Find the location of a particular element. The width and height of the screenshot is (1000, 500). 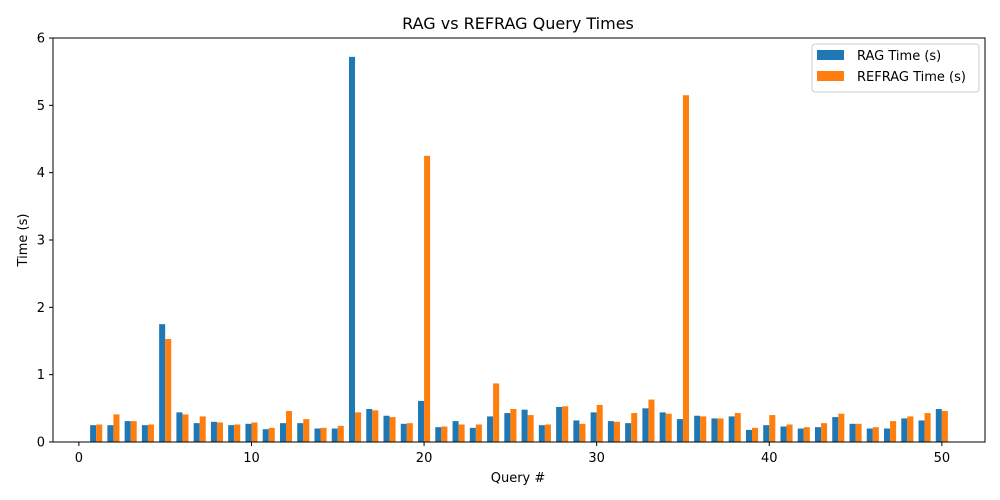

y-axis-label: Time (s) is located at coordinates (23, 241).